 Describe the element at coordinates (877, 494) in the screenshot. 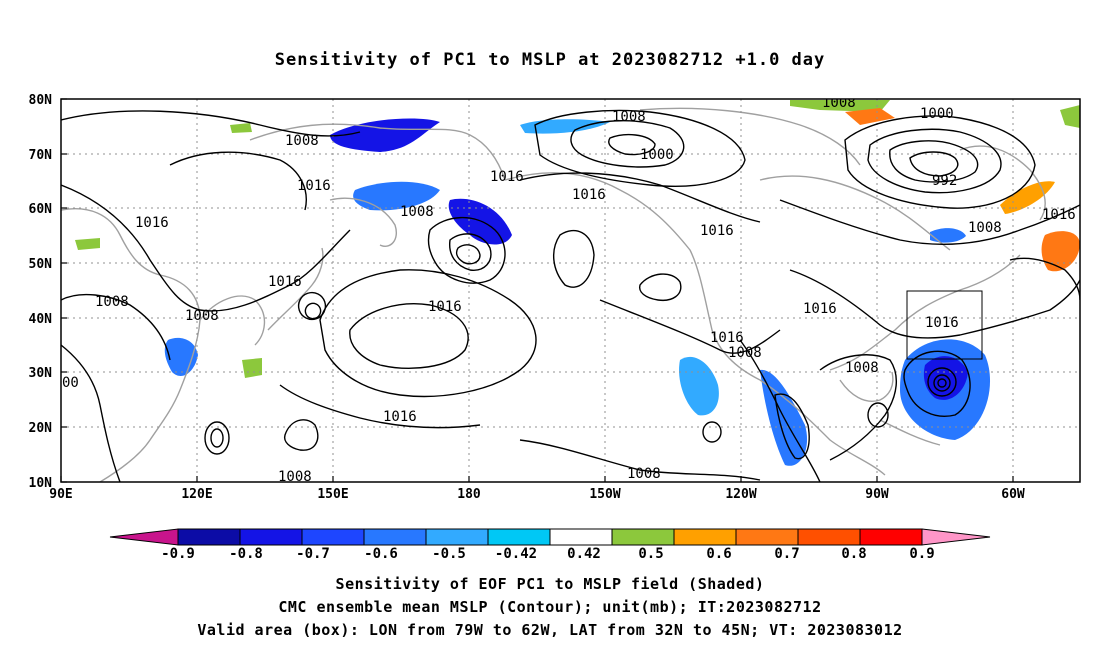

I see `lon-label: 90W` at that location.